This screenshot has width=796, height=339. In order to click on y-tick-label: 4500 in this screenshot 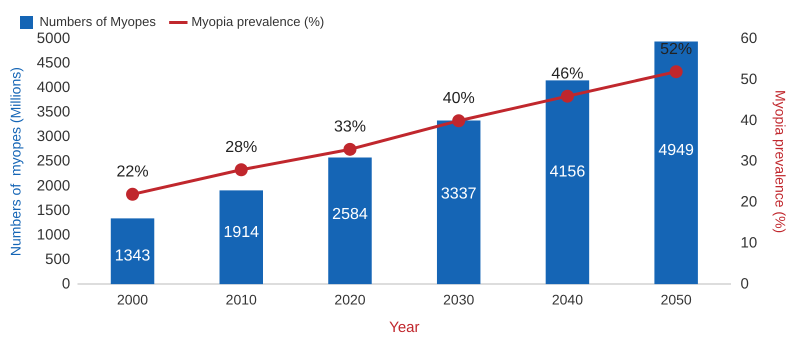, I will do `click(53, 63)`.